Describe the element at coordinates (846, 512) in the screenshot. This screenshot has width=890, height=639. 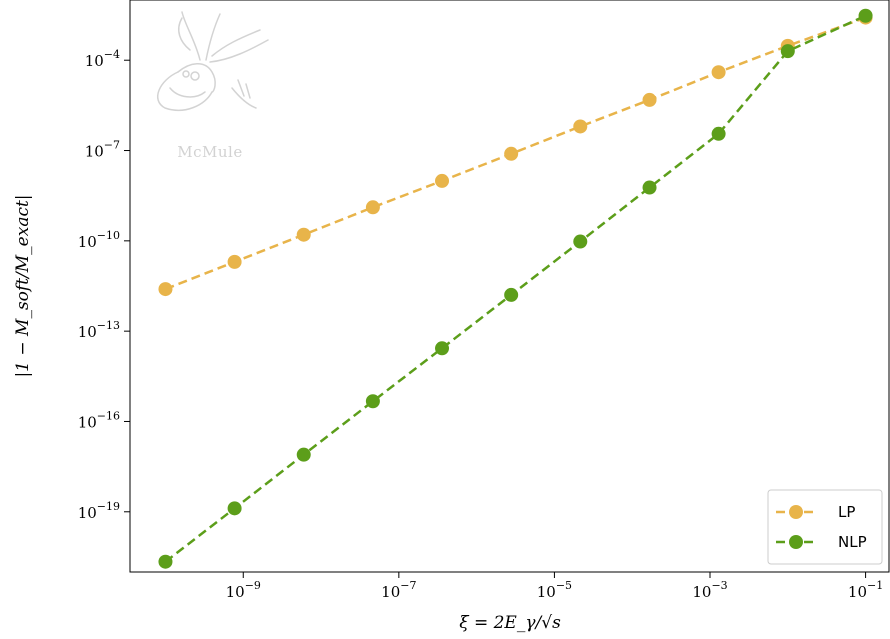
I see `legend-label-lp: LP` at that location.